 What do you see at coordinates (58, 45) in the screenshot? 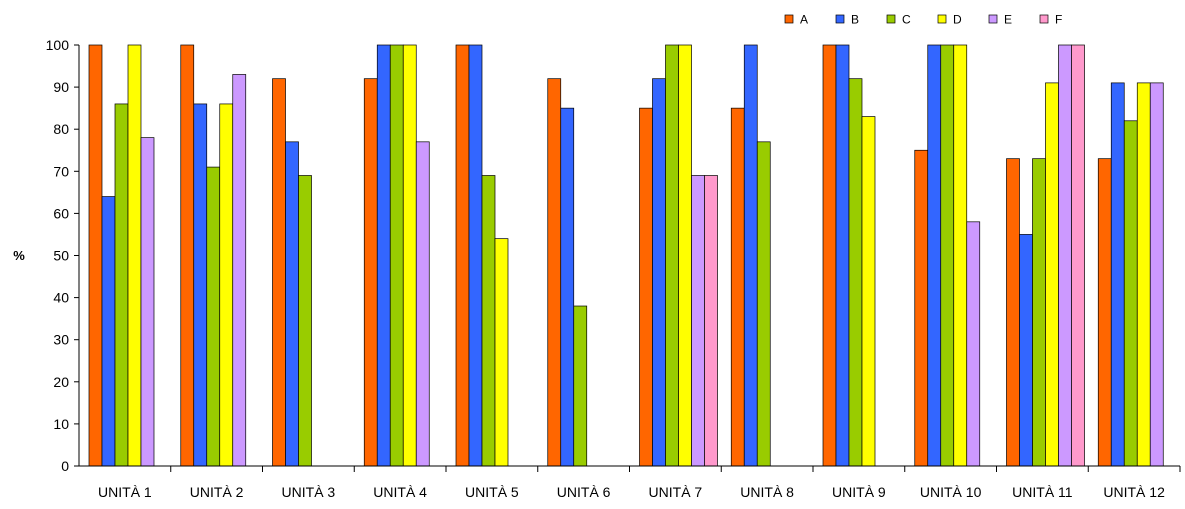
I see `y-tick-label: 100` at bounding box center [58, 45].